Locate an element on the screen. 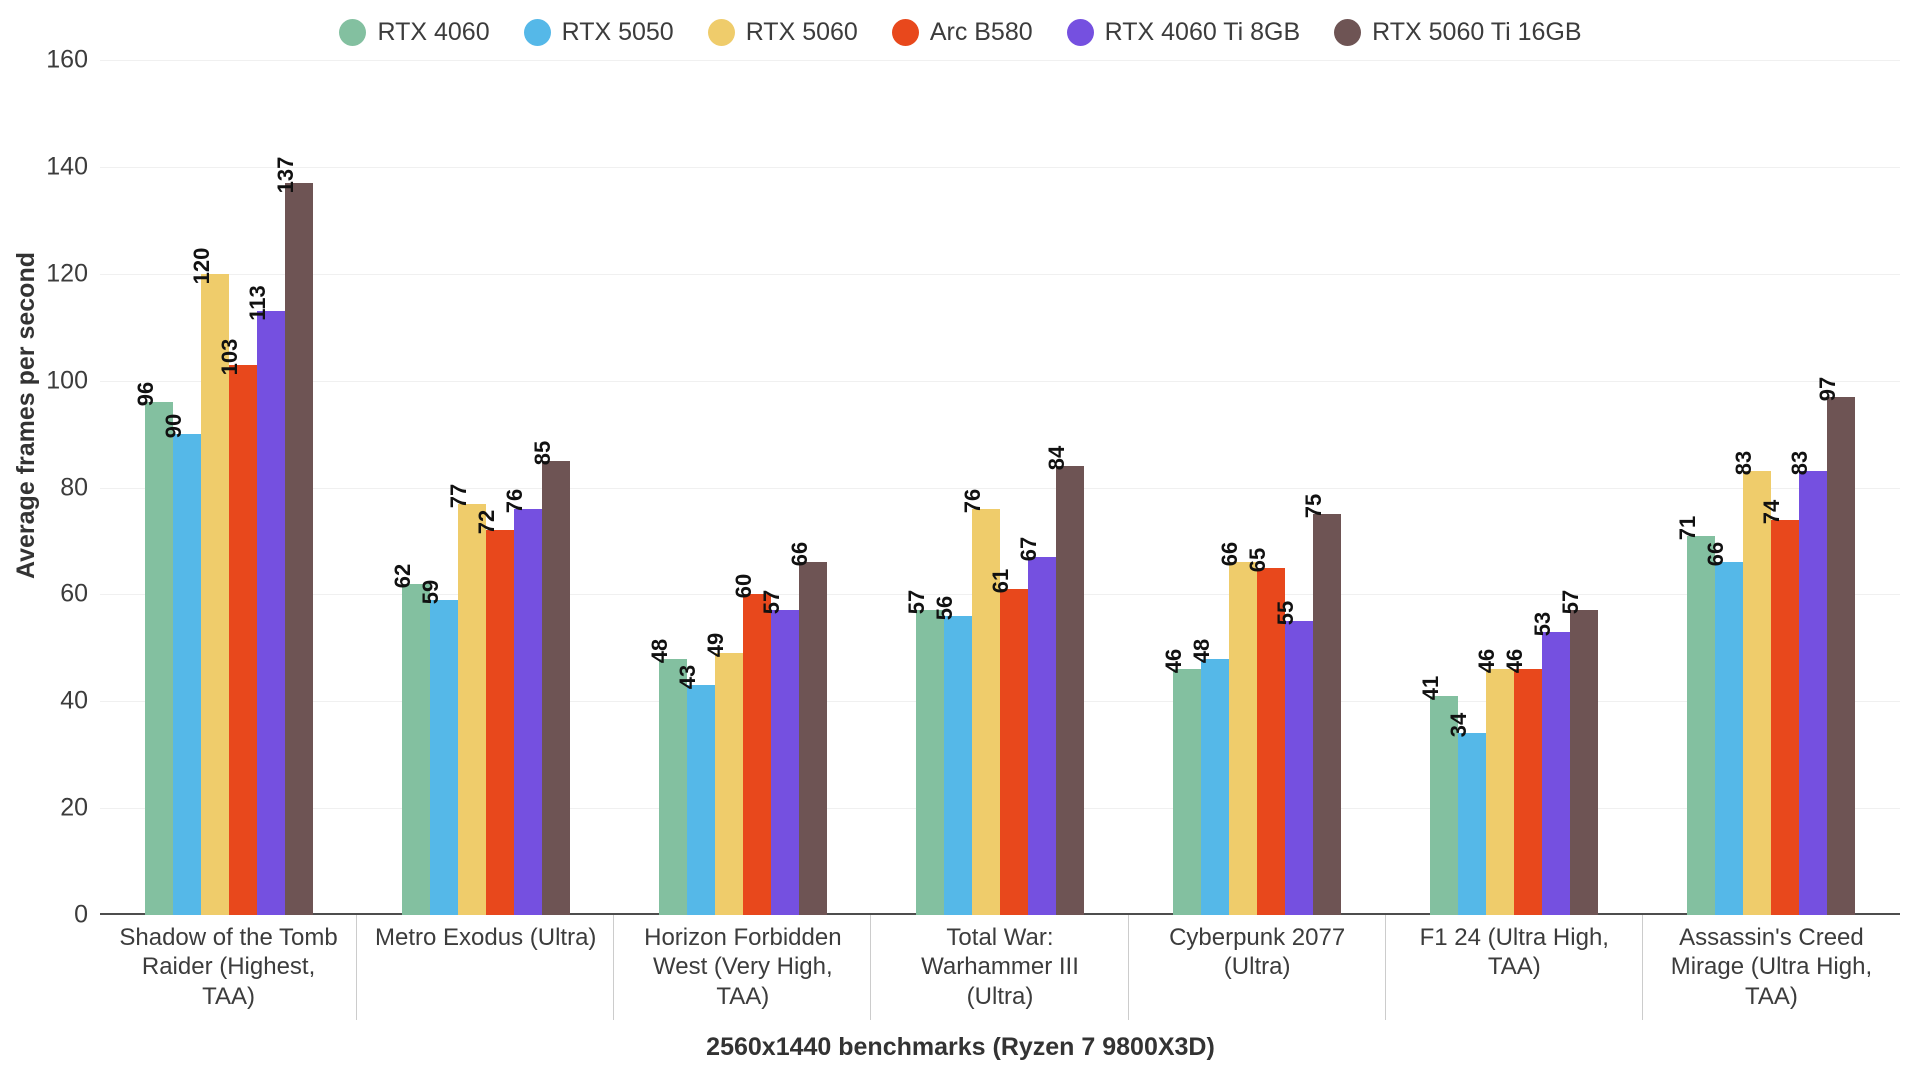 The height and width of the screenshot is (1080, 1921). x-axis-category-label: Total War: Warhammer III (Ultra) is located at coordinates (999, 972).